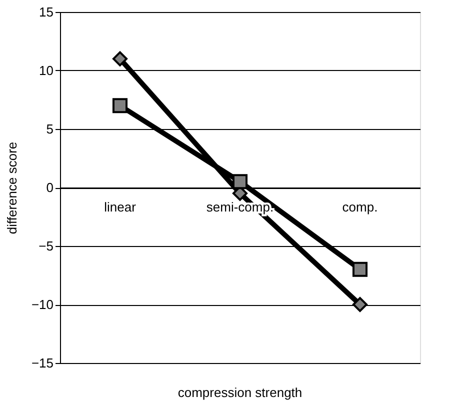 This screenshot has height=409, width=453. I want to click on y-tick-label: −10, so click(42, 304).